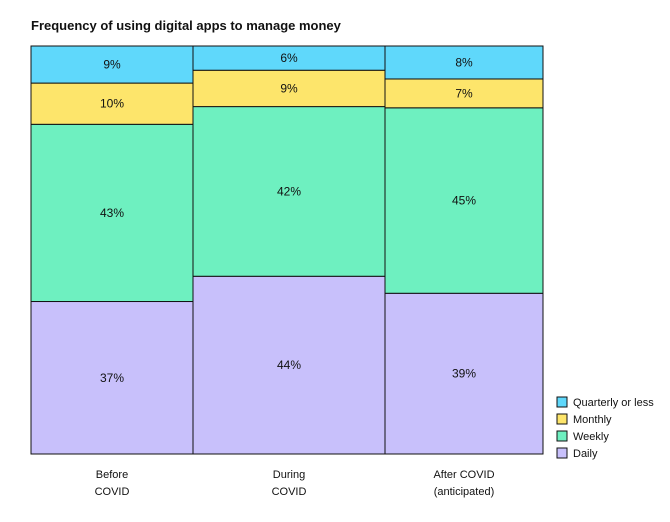 This screenshot has height=522, width=670. I want to click on legend-swatch-quarterly-or-less, so click(562, 402).